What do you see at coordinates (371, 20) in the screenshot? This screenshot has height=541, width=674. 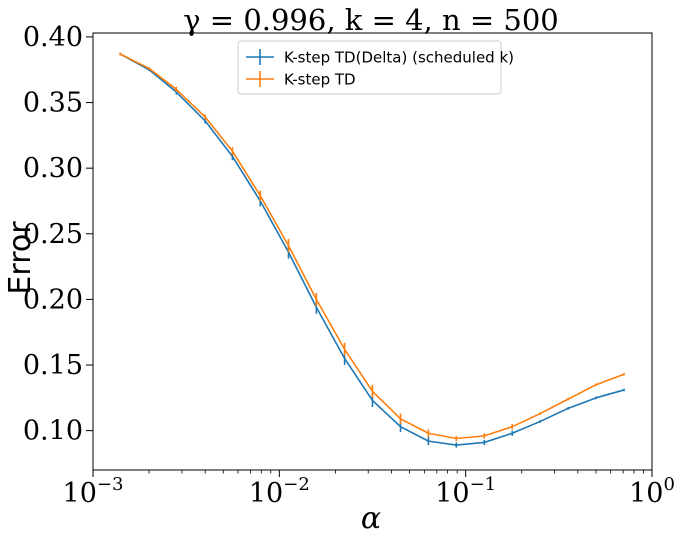 I see `chart-title: γ = 0.996, k = 4, n = 500` at bounding box center [371, 20].